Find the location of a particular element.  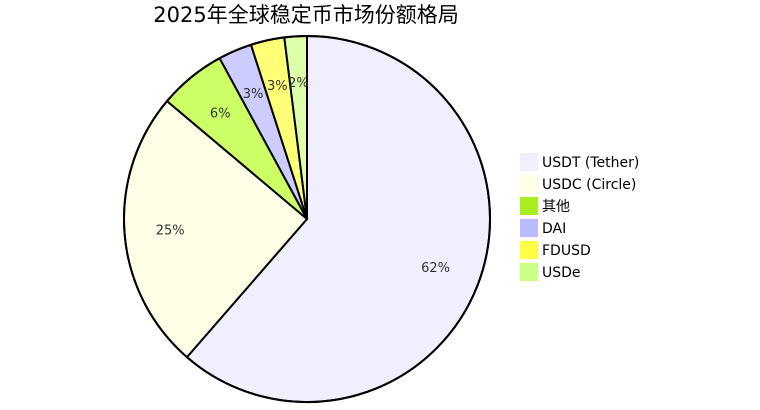

legend: USDT (Tether) USDC (Circle) 其他 DAI FDUSD USDe is located at coordinates (579, 217).